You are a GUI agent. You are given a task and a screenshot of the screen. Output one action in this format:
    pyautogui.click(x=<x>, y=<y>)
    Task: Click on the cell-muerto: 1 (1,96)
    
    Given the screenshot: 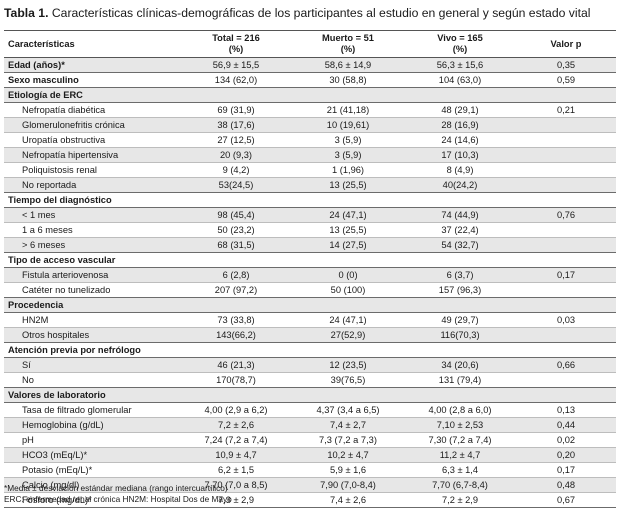 What is the action you would take?
    pyautogui.click(x=348, y=170)
    